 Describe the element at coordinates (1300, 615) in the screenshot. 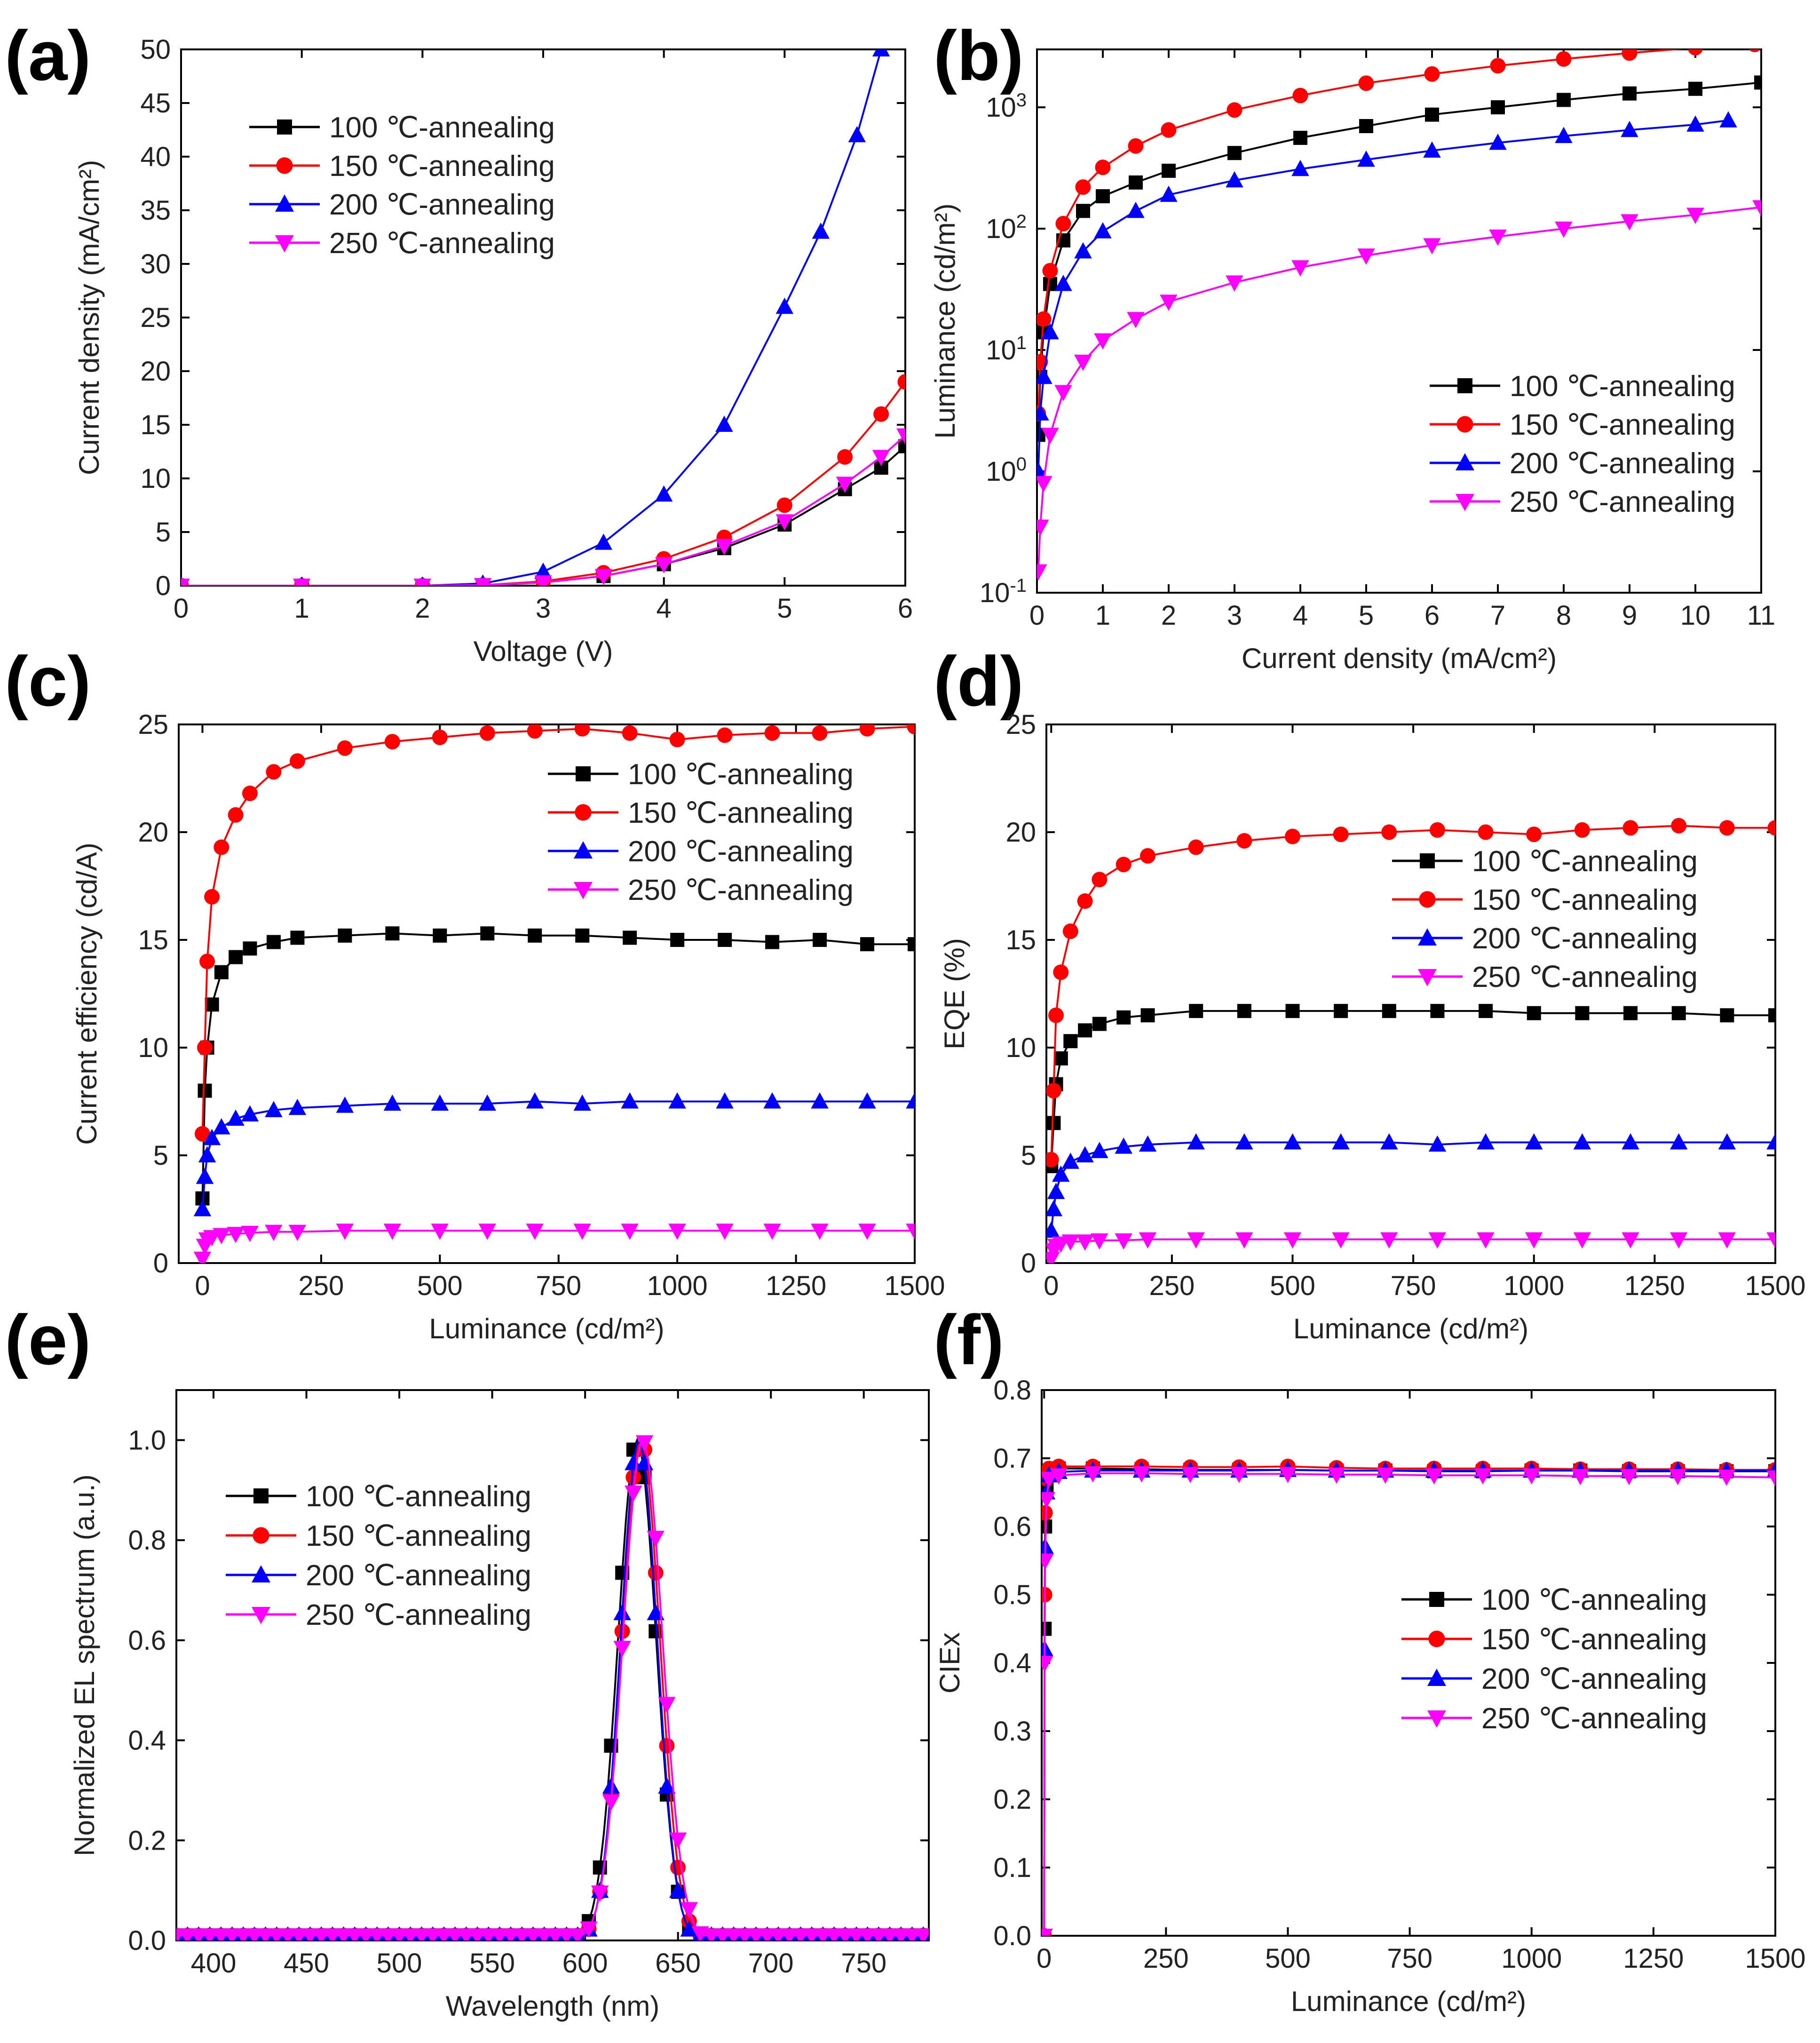

I see `x-tick-label: 4` at that location.